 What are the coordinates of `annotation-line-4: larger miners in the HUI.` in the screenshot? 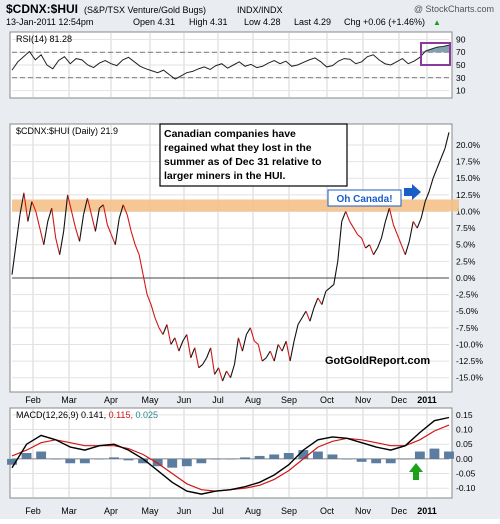 It's located at (224, 176).